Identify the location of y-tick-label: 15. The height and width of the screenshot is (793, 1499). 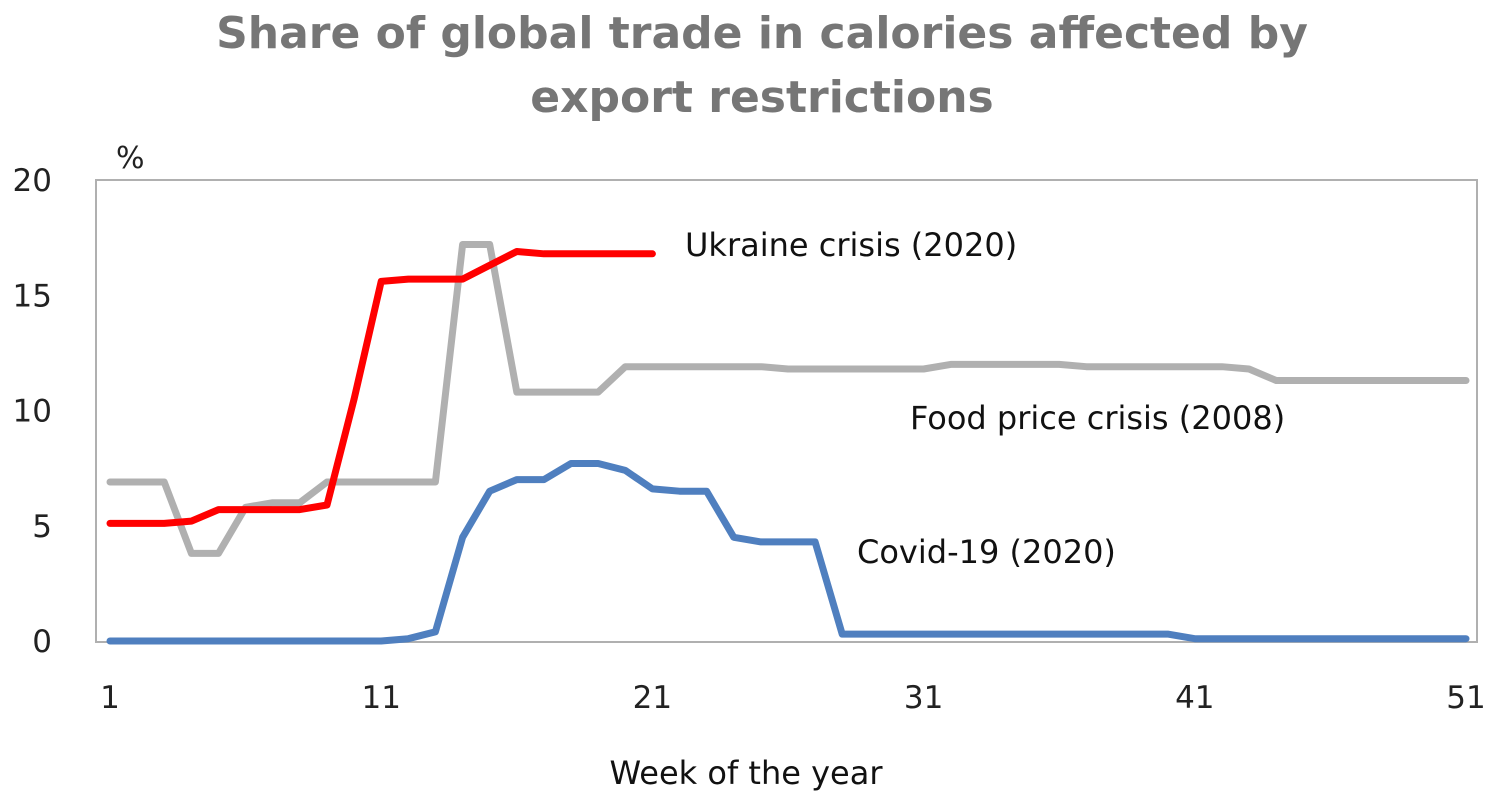
(32, 296).